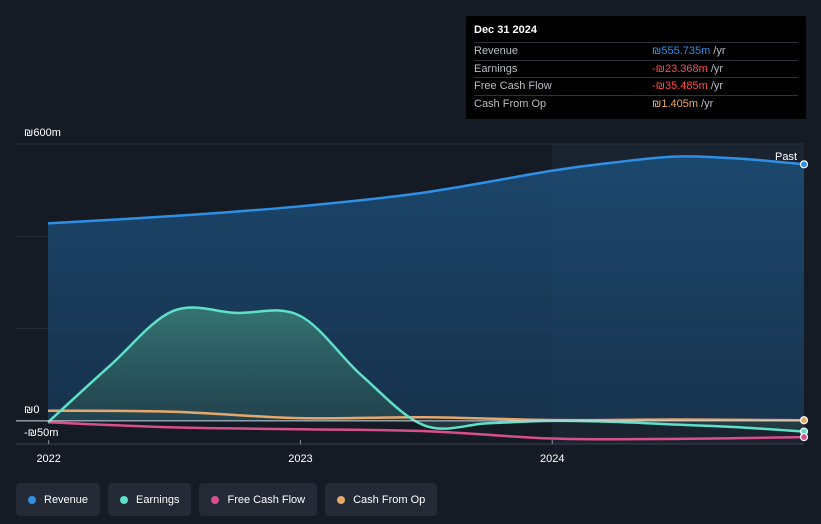 The image size is (821, 524). I want to click on tooltip-row-free-cash-flow: Free Cash Flow -₪35.485m /yr, so click(636, 86).